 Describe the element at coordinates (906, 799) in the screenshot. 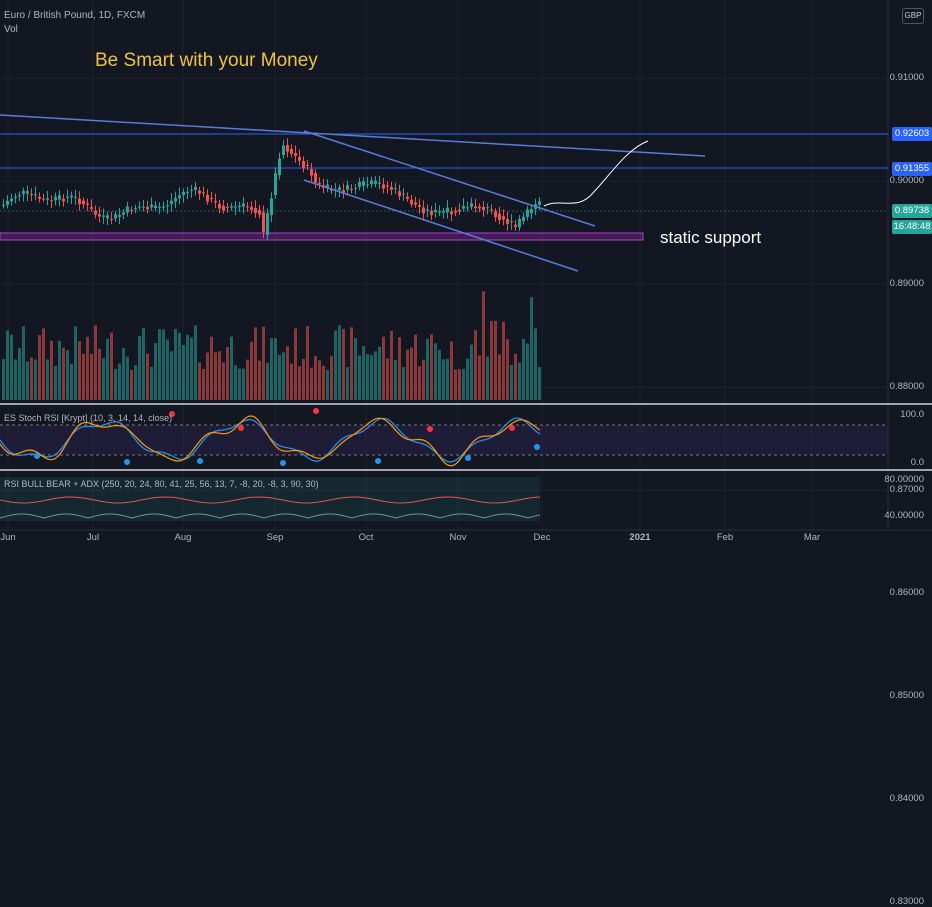

I see `price-axis-label: 0.84000` at that location.